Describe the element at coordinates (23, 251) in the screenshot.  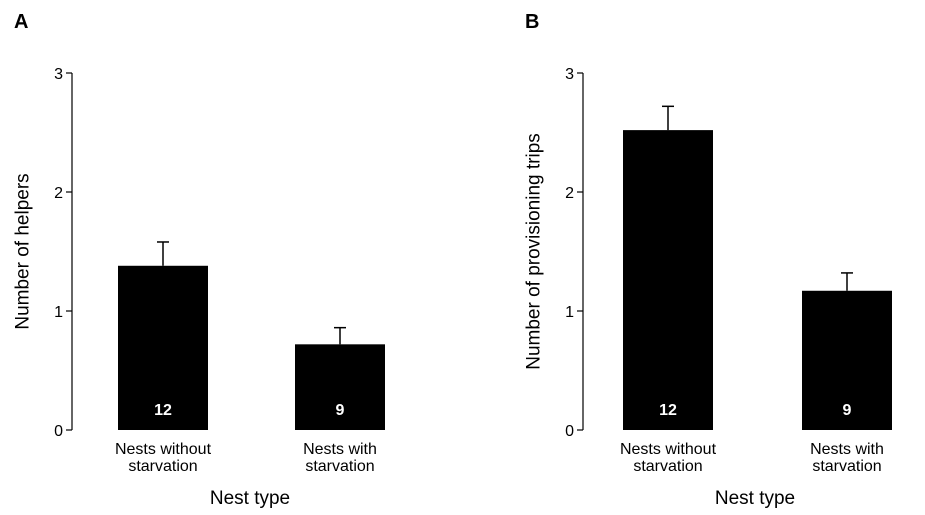
I see `y-axis-label: Number of helpers` at that location.